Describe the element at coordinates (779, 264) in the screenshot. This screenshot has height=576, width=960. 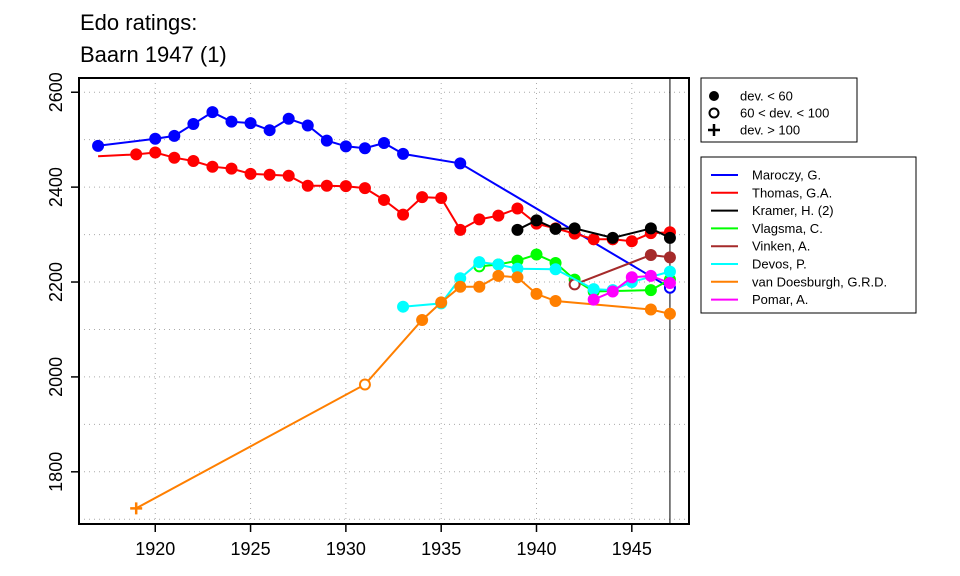
I see `legend-label: Devos, P.` at that location.